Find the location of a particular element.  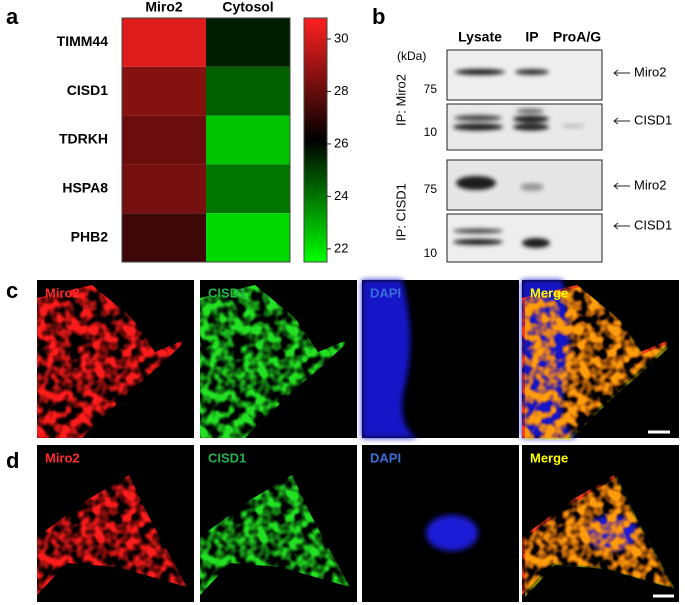

panel-label: b is located at coordinates (378, 16).